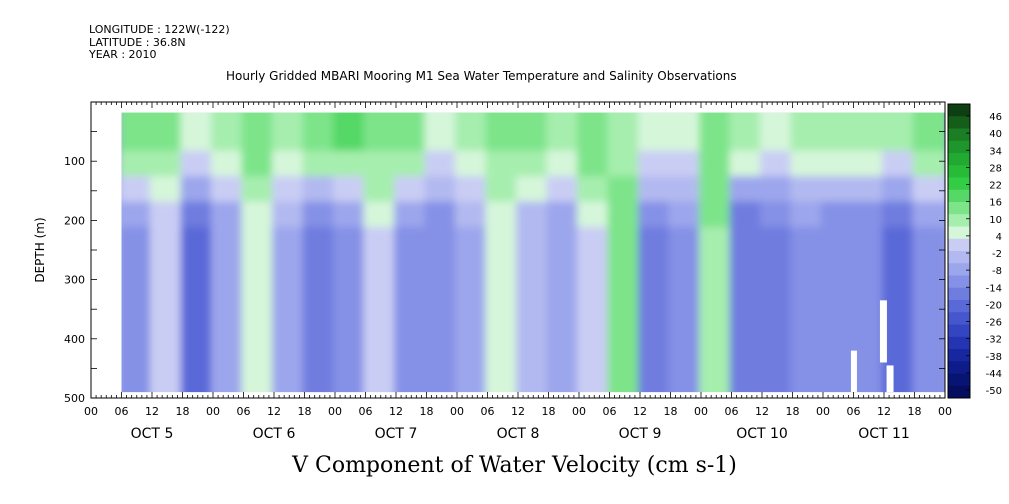 The image size is (1009, 504). What do you see at coordinates (396, 434) in the screenshot?
I see `x-day-label: OCT 7` at bounding box center [396, 434].